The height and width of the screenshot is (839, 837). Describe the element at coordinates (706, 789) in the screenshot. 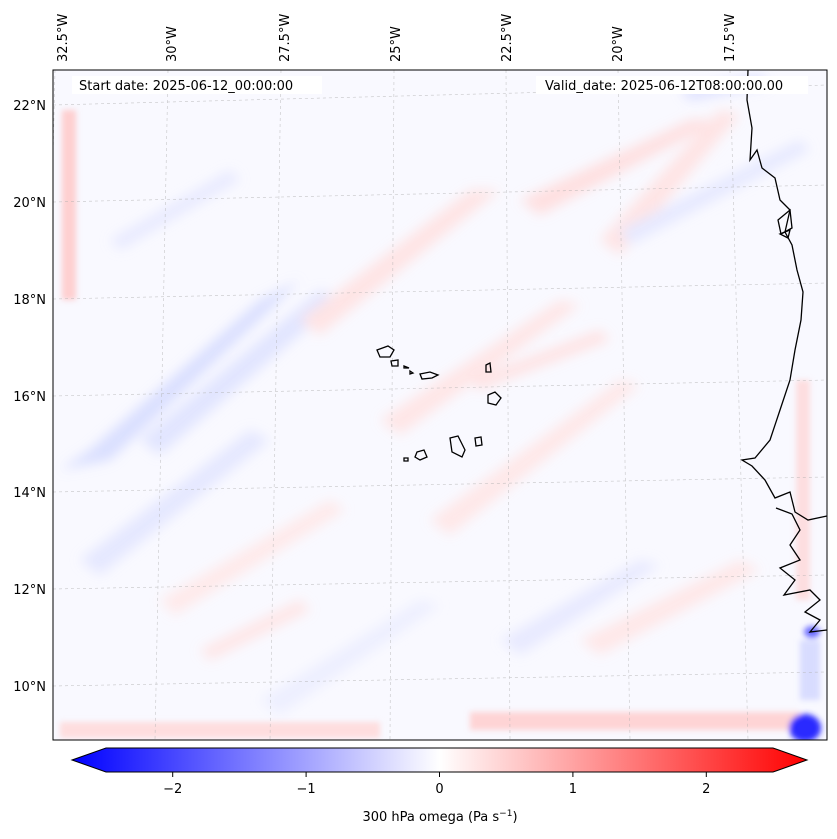

I see `colorbar-tick-label: 2` at that location.